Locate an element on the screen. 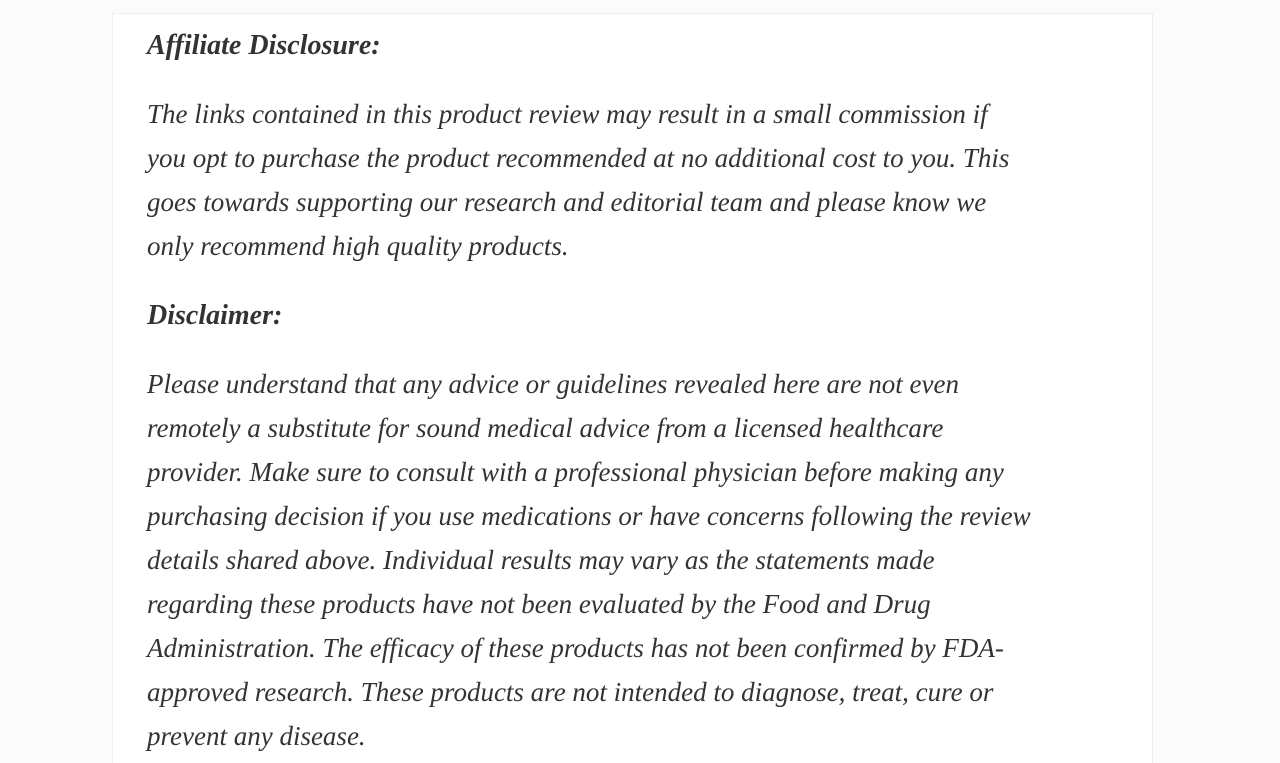 This screenshot has width=1280, height=763. affiliate-disclosure-heading: Affiliate Disclosure: is located at coordinates (264, 45).